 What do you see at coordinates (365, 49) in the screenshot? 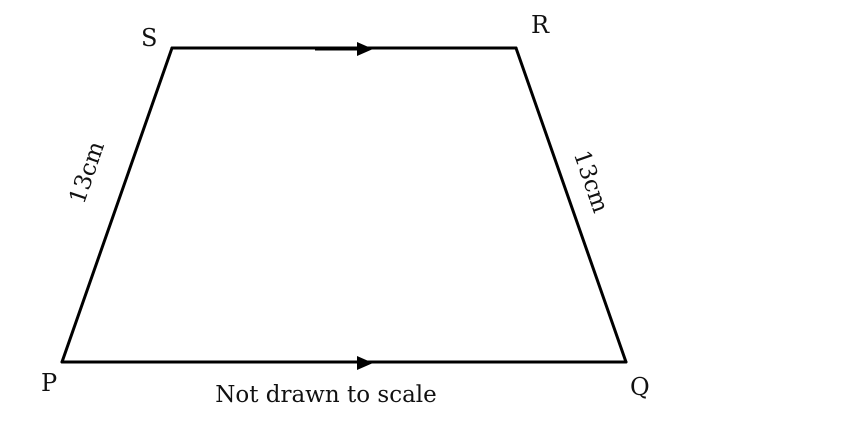
I see `parallel-arrow-sr` at bounding box center [365, 49].